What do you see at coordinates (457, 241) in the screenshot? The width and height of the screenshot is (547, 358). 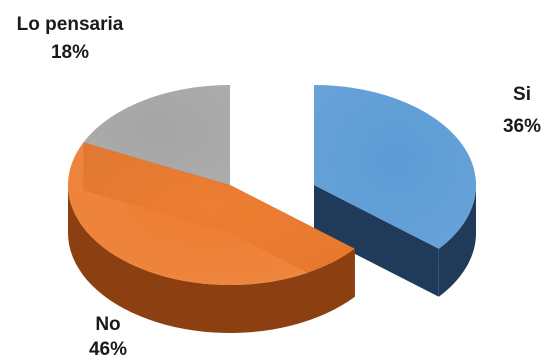 I see `pie-slice-side-si` at bounding box center [457, 241].